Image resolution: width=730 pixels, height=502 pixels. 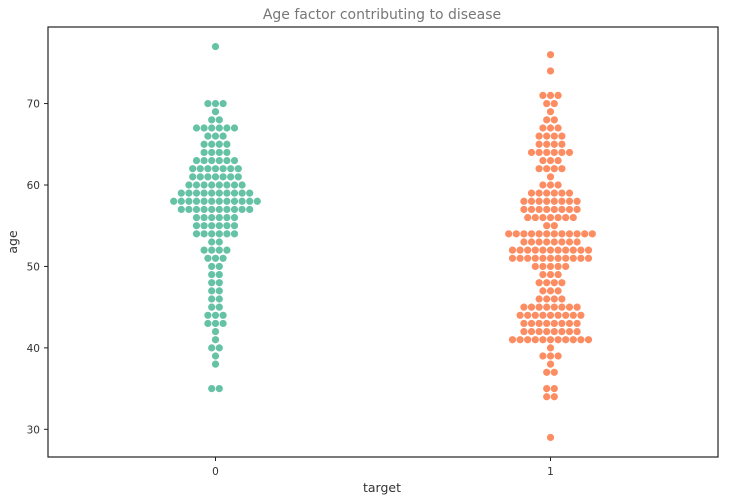 I want to click on y-tick-label: 30, so click(x=33, y=430).